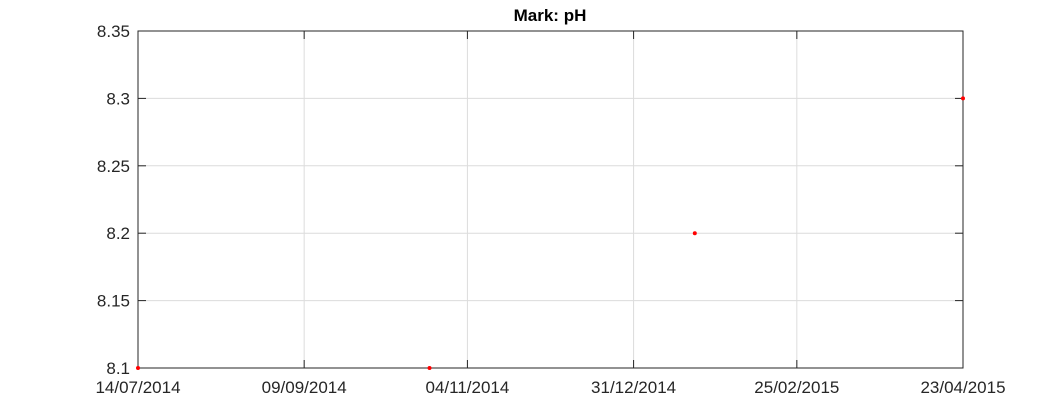  Describe the element at coordinates (304, 387) in the screenshot. I see `x-tick-label: 09/09/2014` at that location.